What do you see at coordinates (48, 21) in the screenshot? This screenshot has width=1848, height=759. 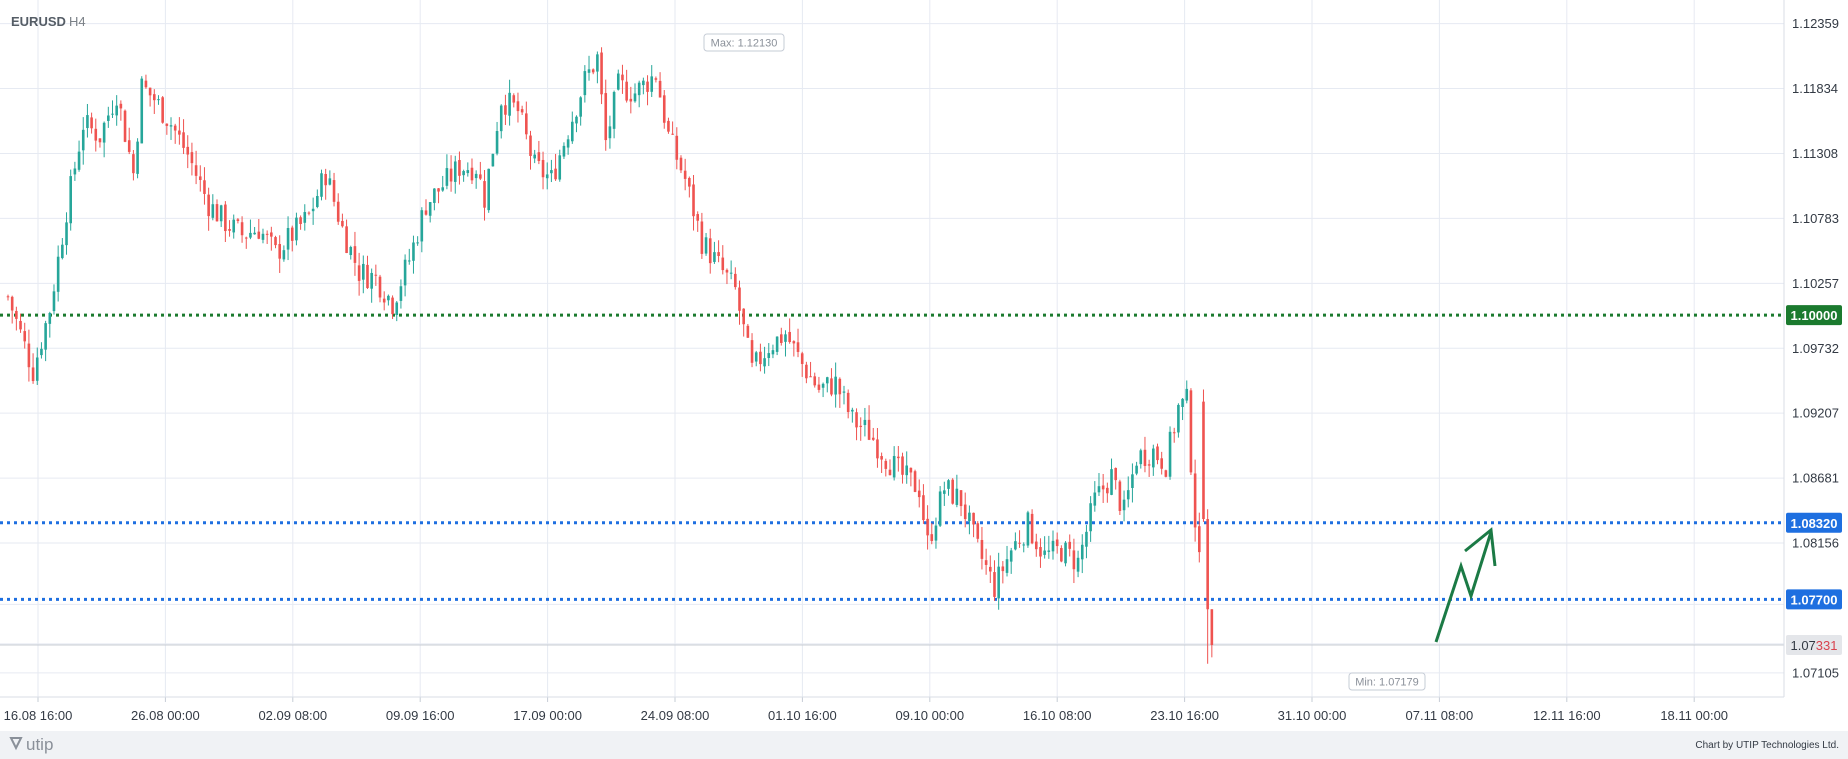 I see `chart-title: EURUSD H4` at bounding box center [48, 21].